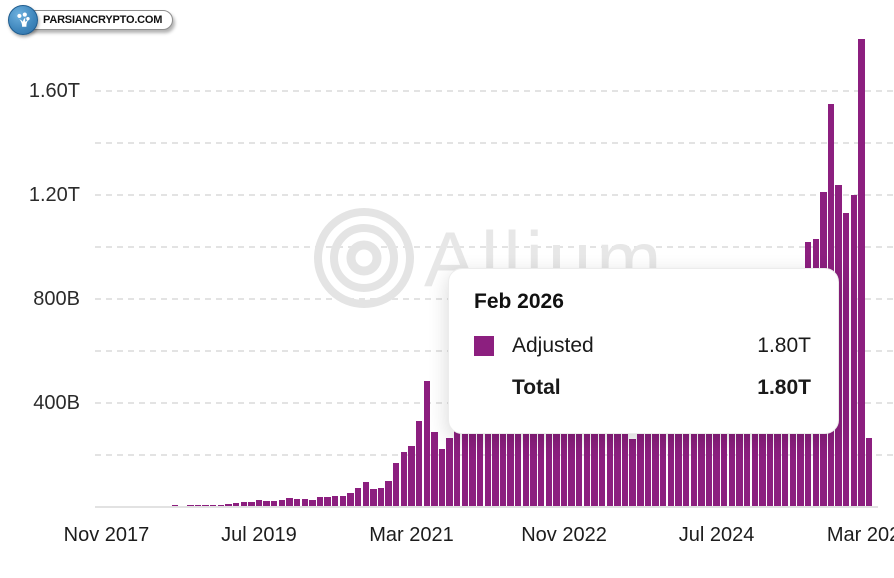 This screenshot has width=894, height=578. Describe the element at coordinates (364, 258) in the screenshot. I see `allium-circles-icon` at that location.